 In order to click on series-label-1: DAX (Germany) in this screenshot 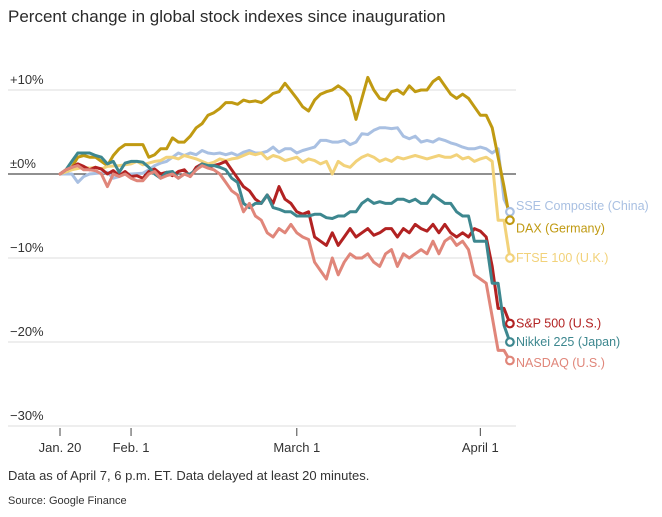, I will do `click(560, 229)`.